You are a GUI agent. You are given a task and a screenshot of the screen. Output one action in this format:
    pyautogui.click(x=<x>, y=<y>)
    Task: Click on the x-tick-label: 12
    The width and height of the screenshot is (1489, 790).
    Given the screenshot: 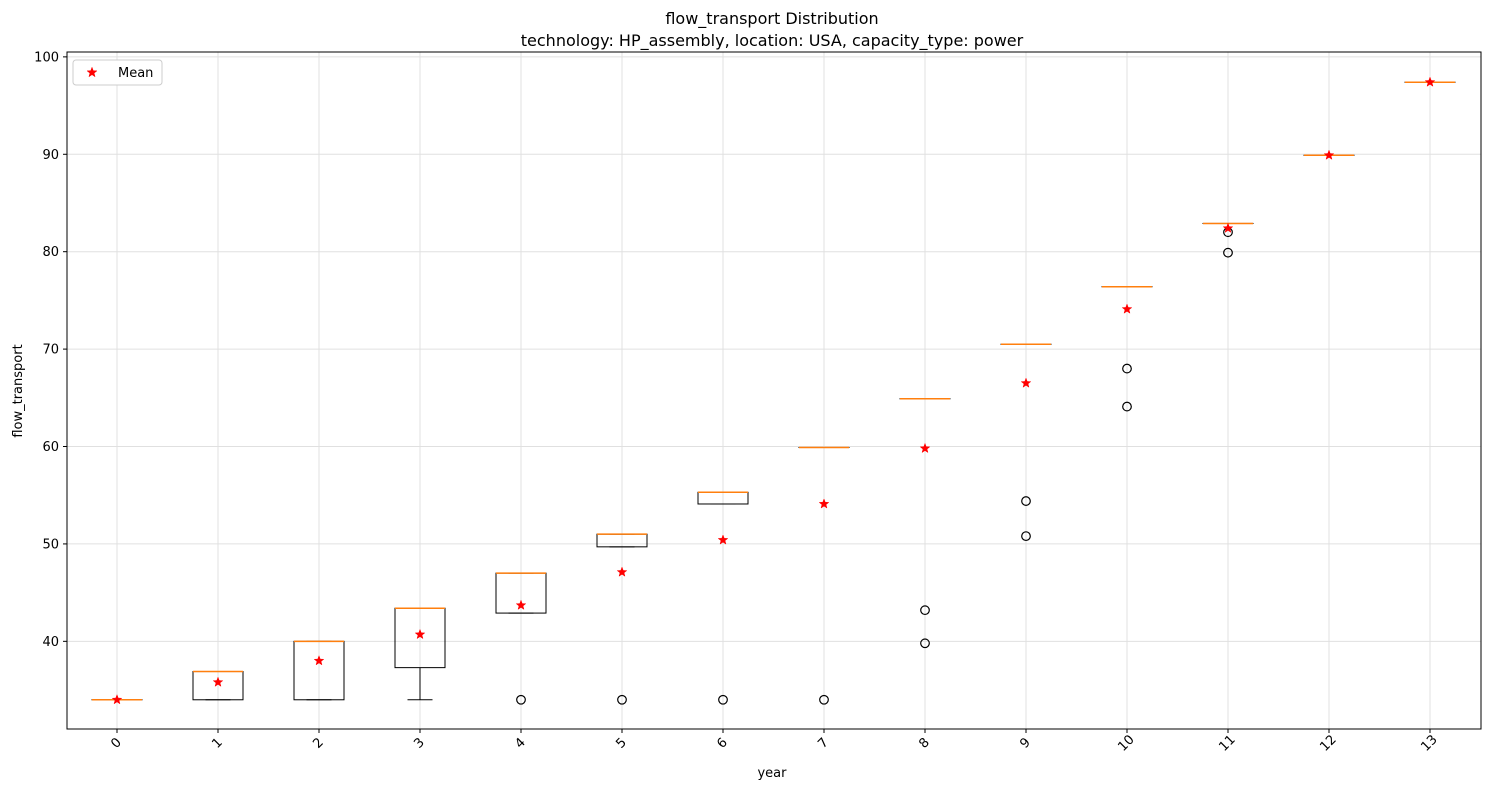 What is the action you would take?
    pyautogui.click(x=1328, y=743)
    